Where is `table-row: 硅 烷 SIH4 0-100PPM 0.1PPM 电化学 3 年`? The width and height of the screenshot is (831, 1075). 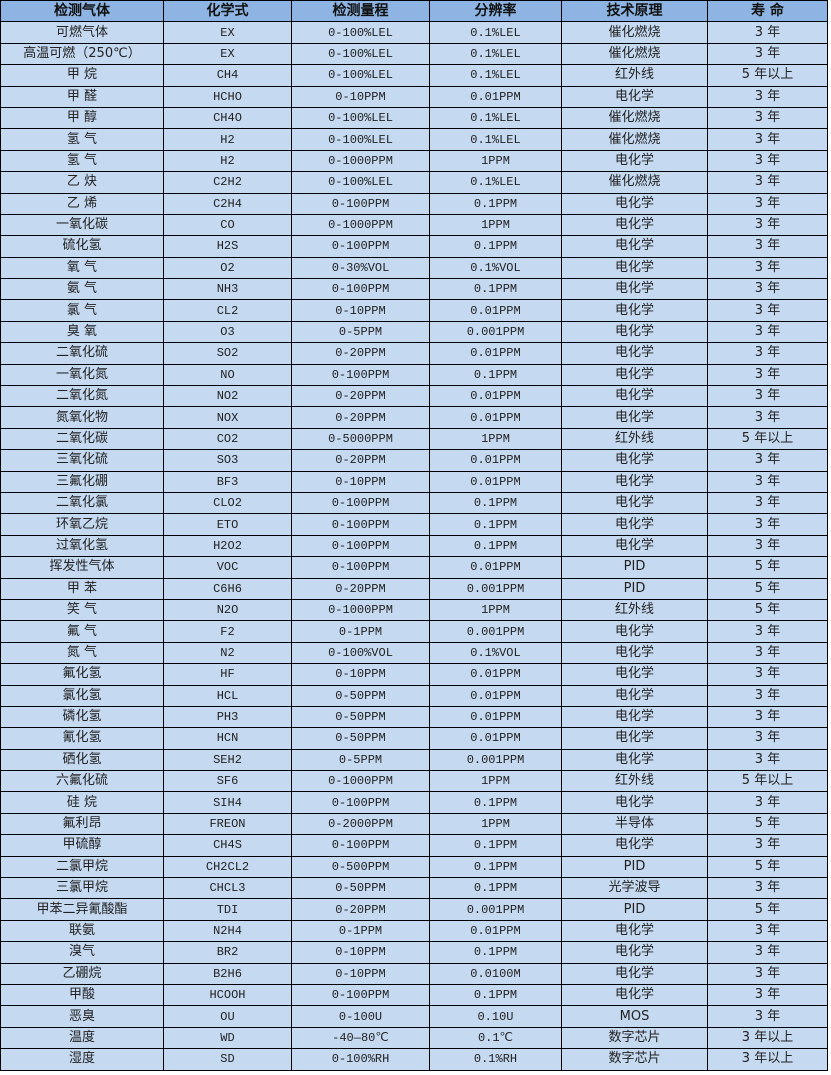
table-row: 硅 烷 SIH4 0-100PPM 0.1PPM 电化学 3 年 is located at coordinates (414, 802).